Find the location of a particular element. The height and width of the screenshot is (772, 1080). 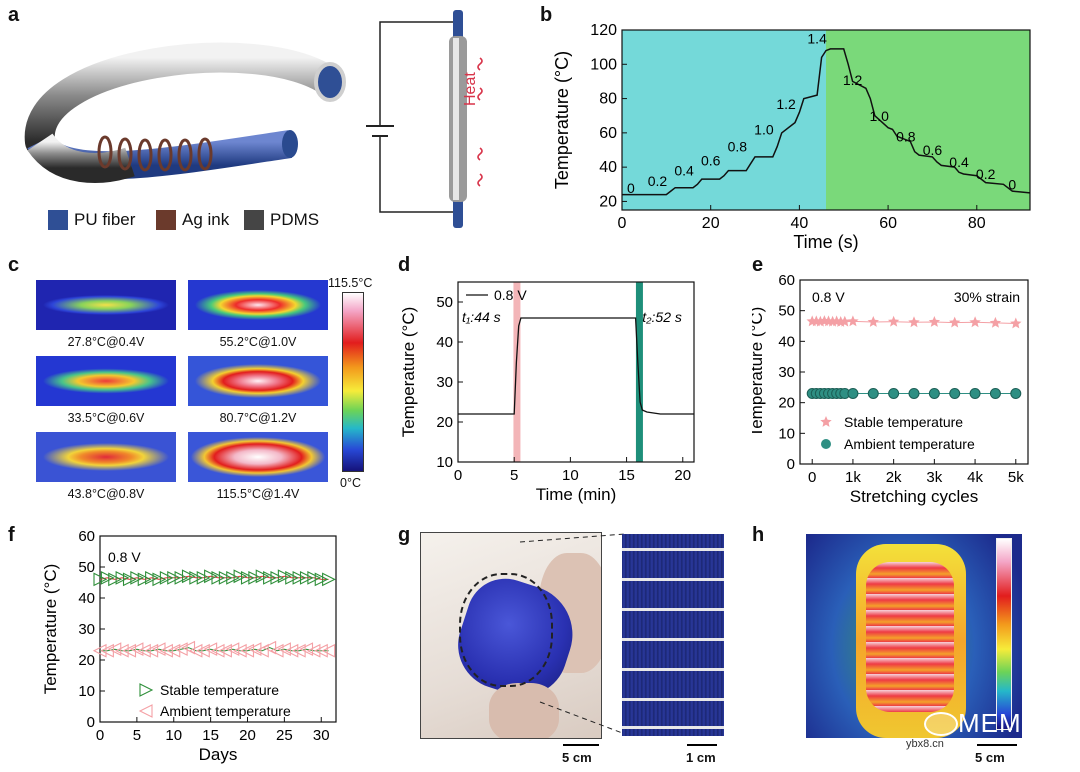

voltage-annotation: 0.2 is located at coordinates (986, 174).